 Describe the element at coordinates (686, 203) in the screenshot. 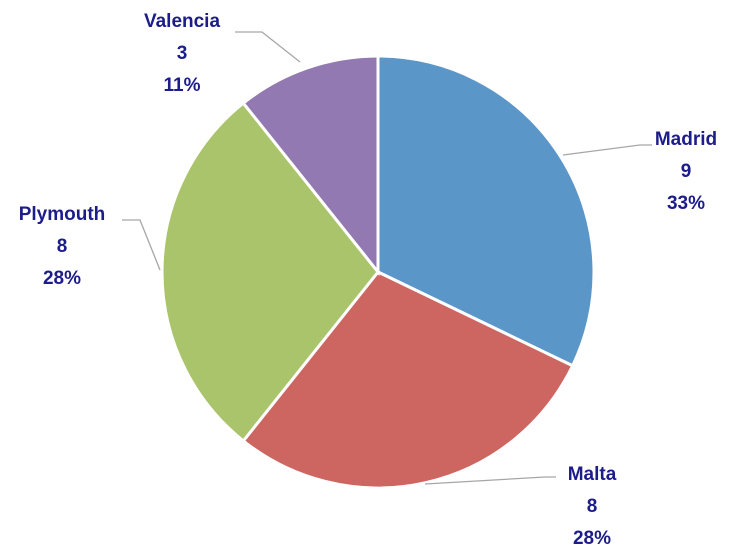

I see `slice-label-percent: 33%` at that location.